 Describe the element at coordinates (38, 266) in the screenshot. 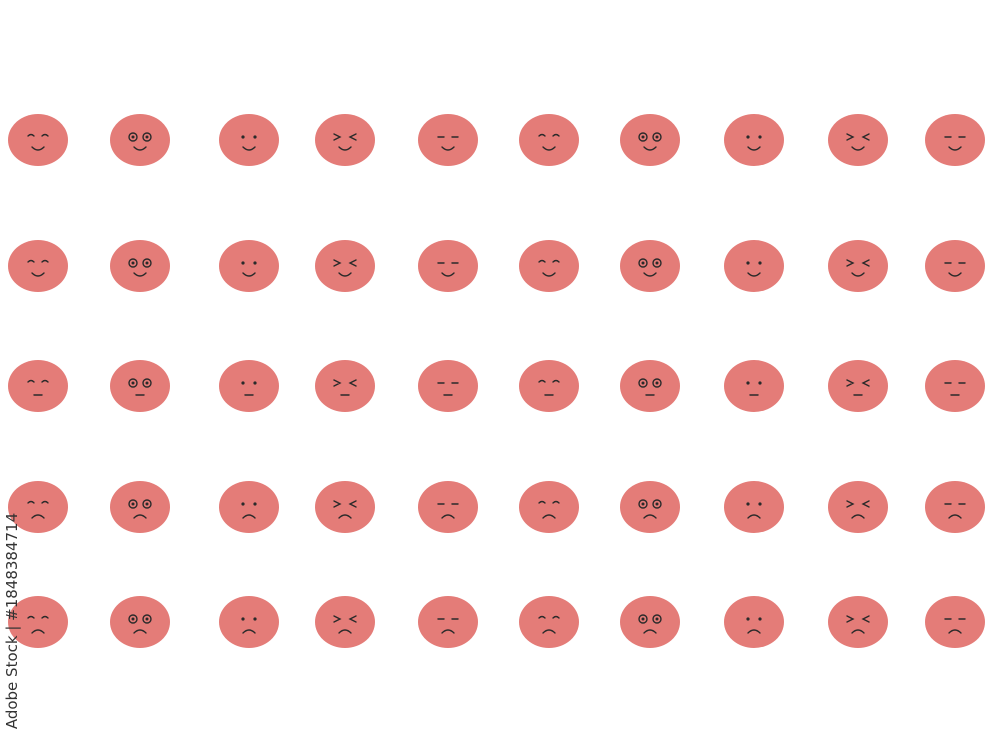

I see `big-eyes-face-icon` at that location.